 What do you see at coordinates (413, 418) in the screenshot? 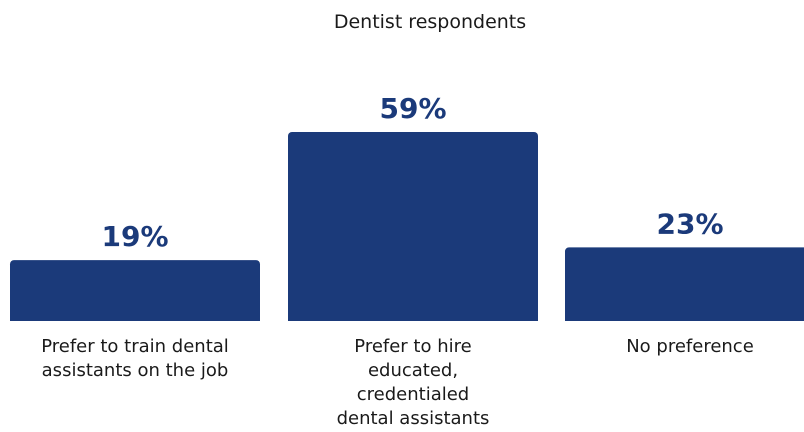
I see `category-label-2-line-4: dental assistants` at bounding box center [413, 418].